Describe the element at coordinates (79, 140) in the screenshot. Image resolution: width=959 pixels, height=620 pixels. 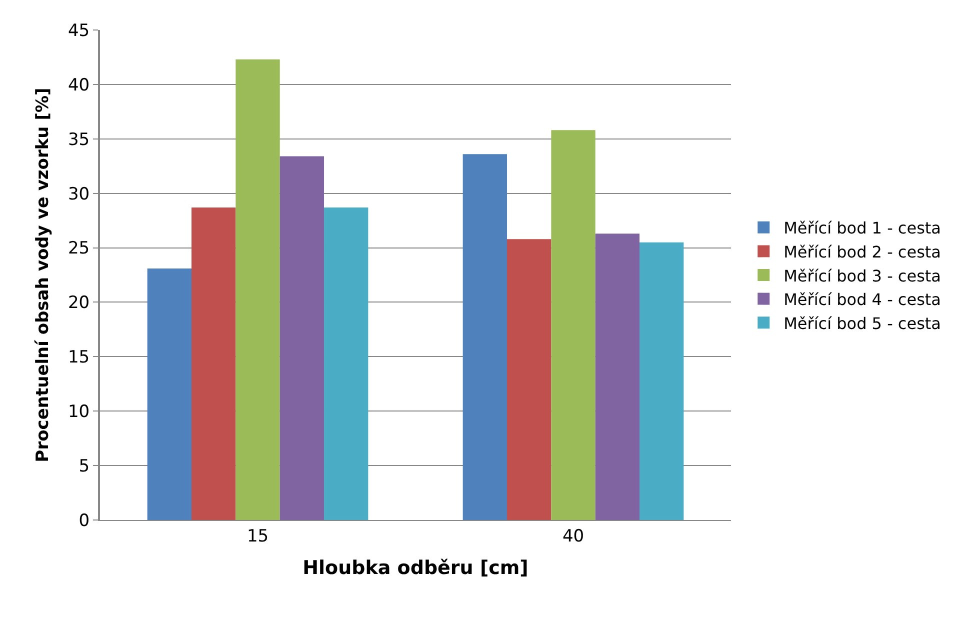
I see `y-tick-label: 35` at that location.